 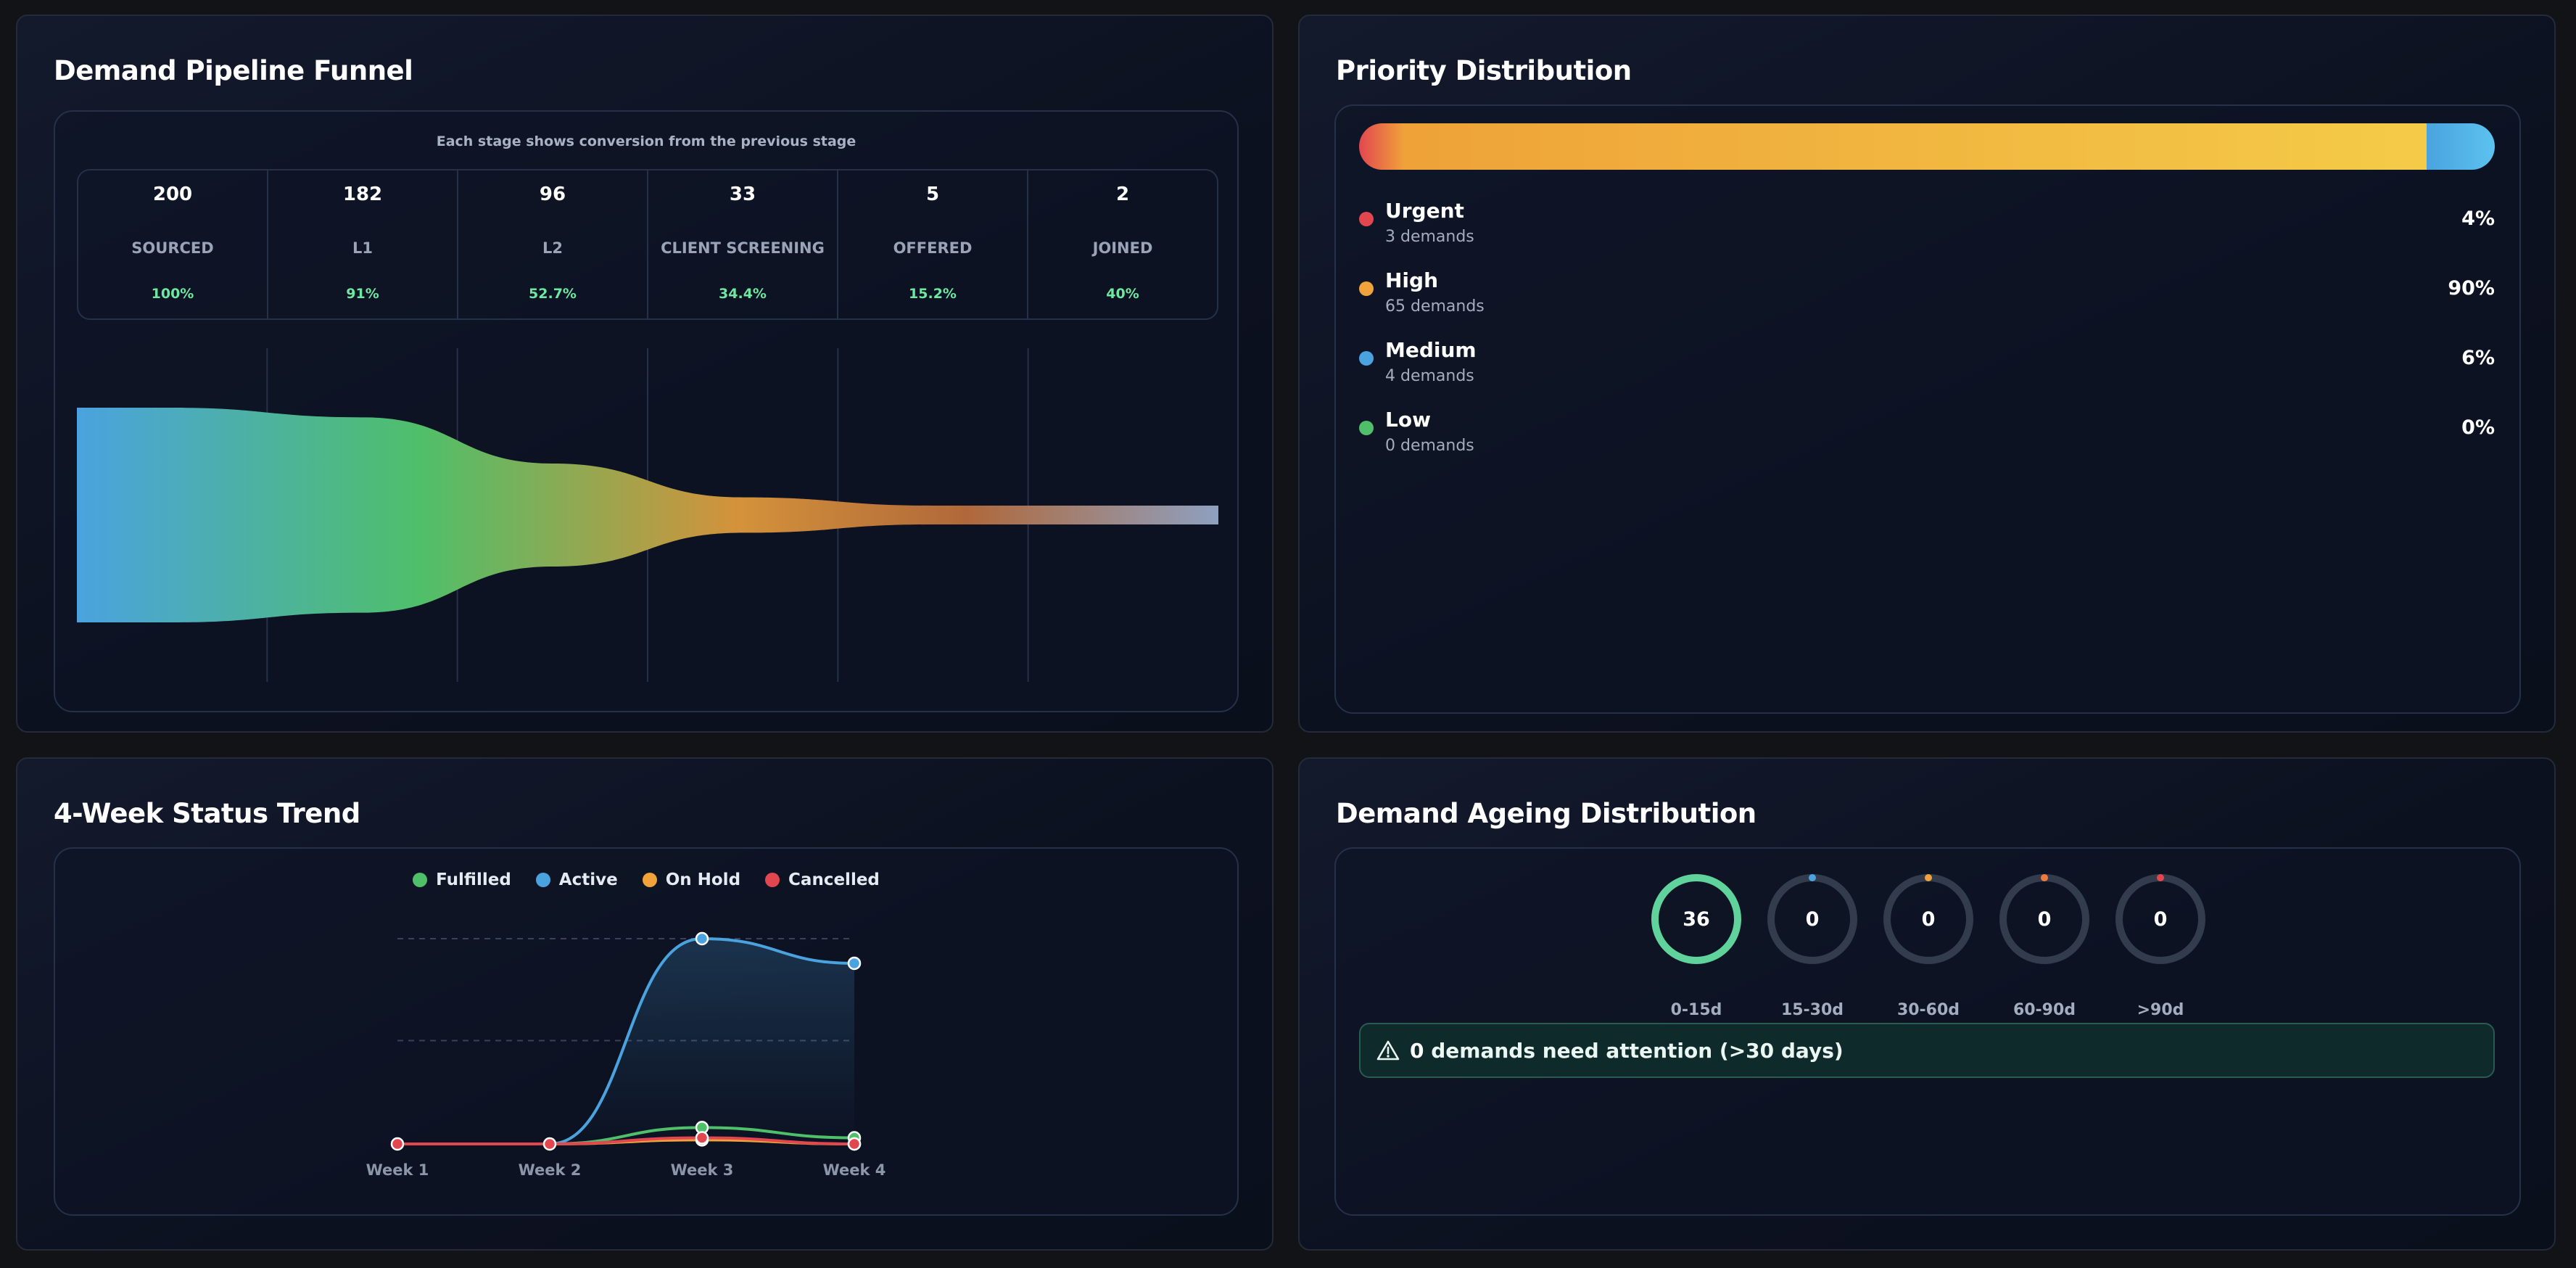 What do you see at coordinates (172, 294) in the screenshot?
I see `stage-conversion: 100%` at bounding box center [172, 294].